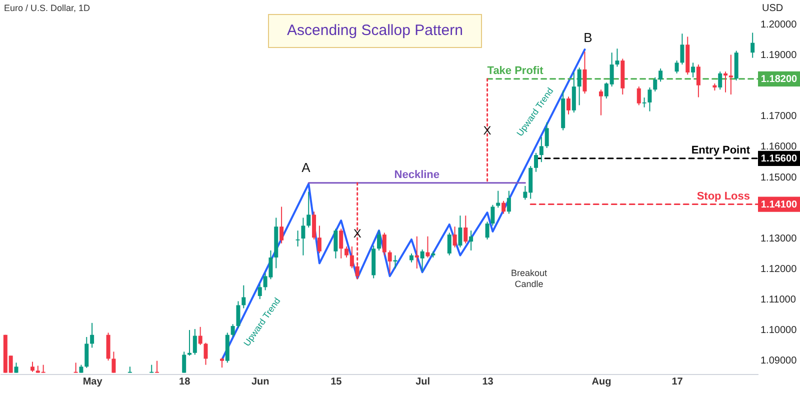  Describe the element at coordinates (529, 278) in the screenshot. I see `annotation: Breakout Candle` at that location.